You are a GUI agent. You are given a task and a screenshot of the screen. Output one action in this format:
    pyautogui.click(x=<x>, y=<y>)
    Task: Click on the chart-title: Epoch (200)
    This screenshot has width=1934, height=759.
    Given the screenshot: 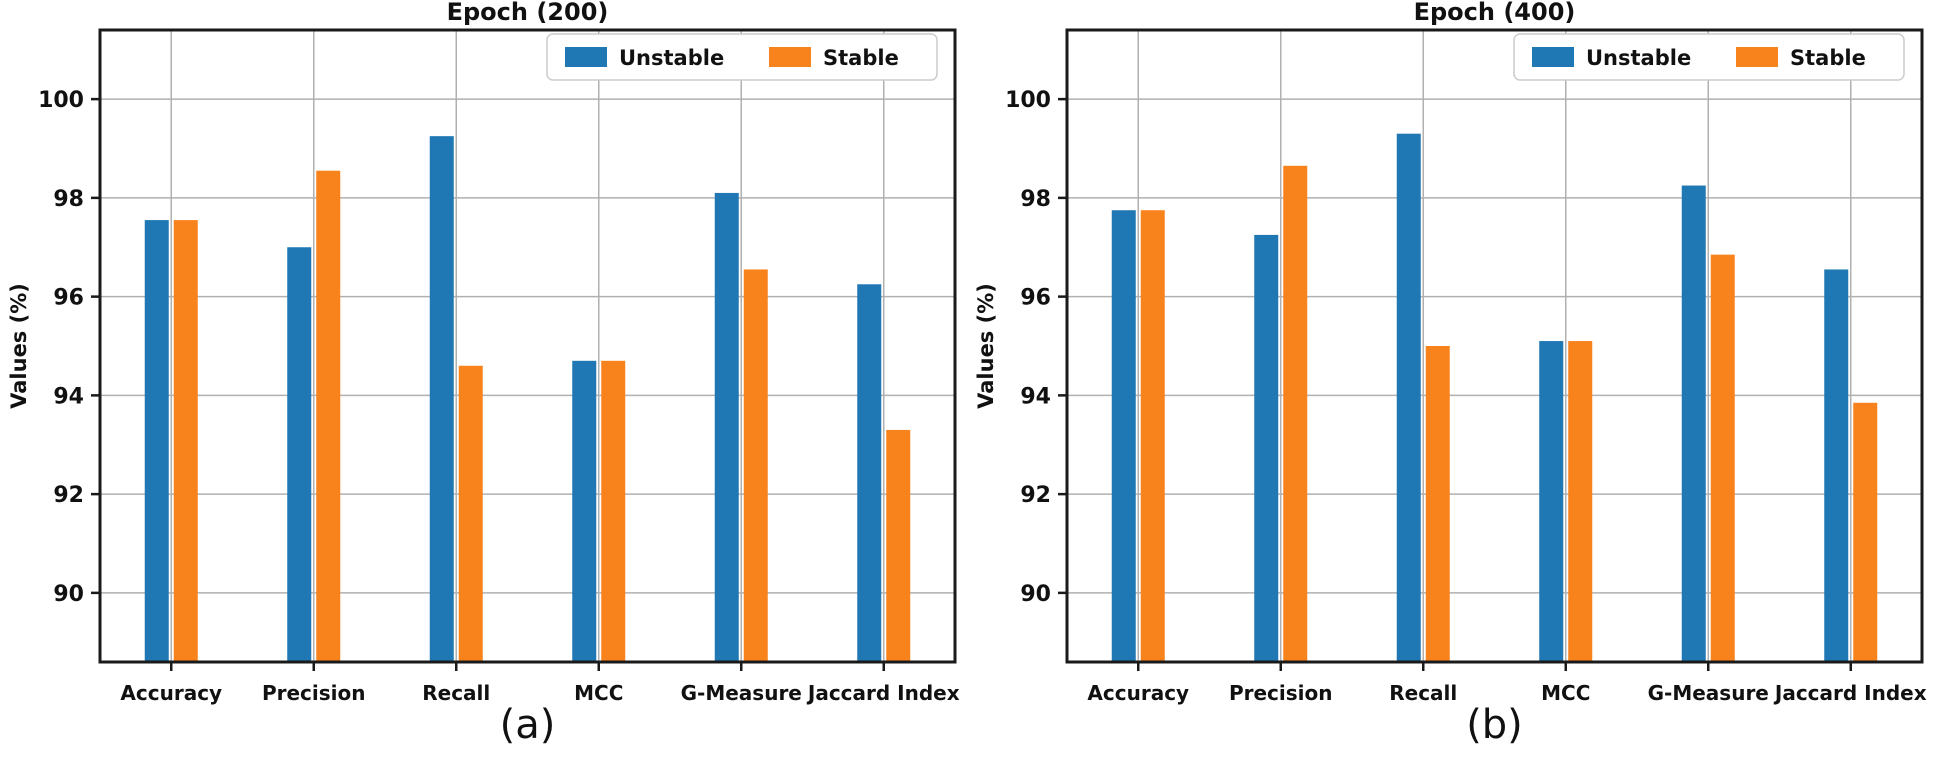 What is the action you would take?
    pyautogui.click(x=528, y=13)
    